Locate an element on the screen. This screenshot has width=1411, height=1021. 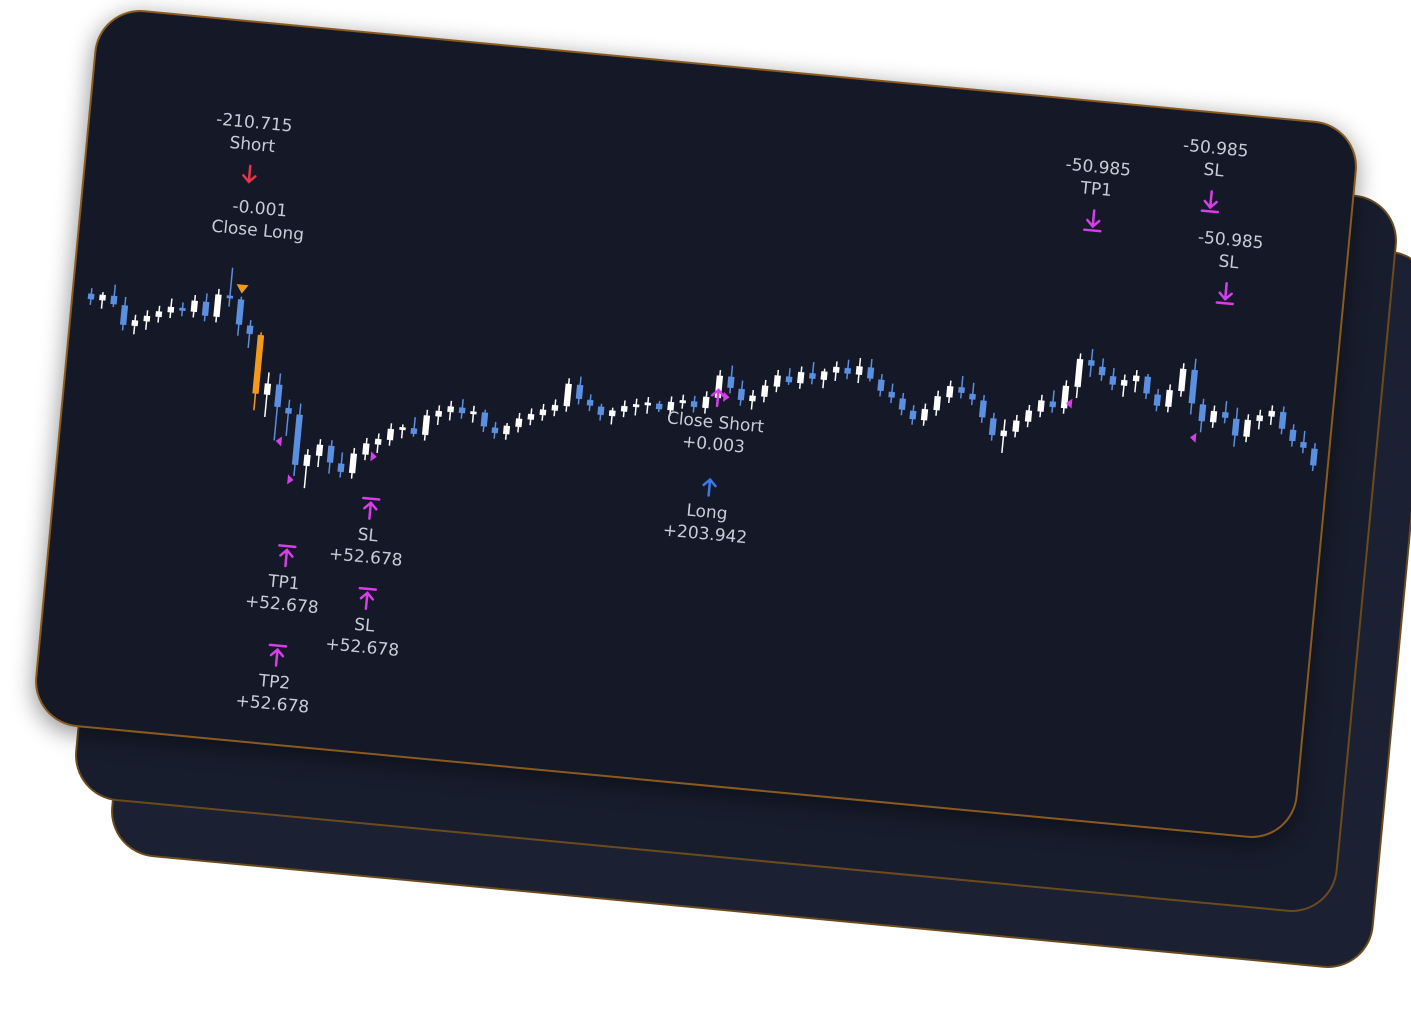
annotation-label: -50.985 is located at coordinates (1215, 149).